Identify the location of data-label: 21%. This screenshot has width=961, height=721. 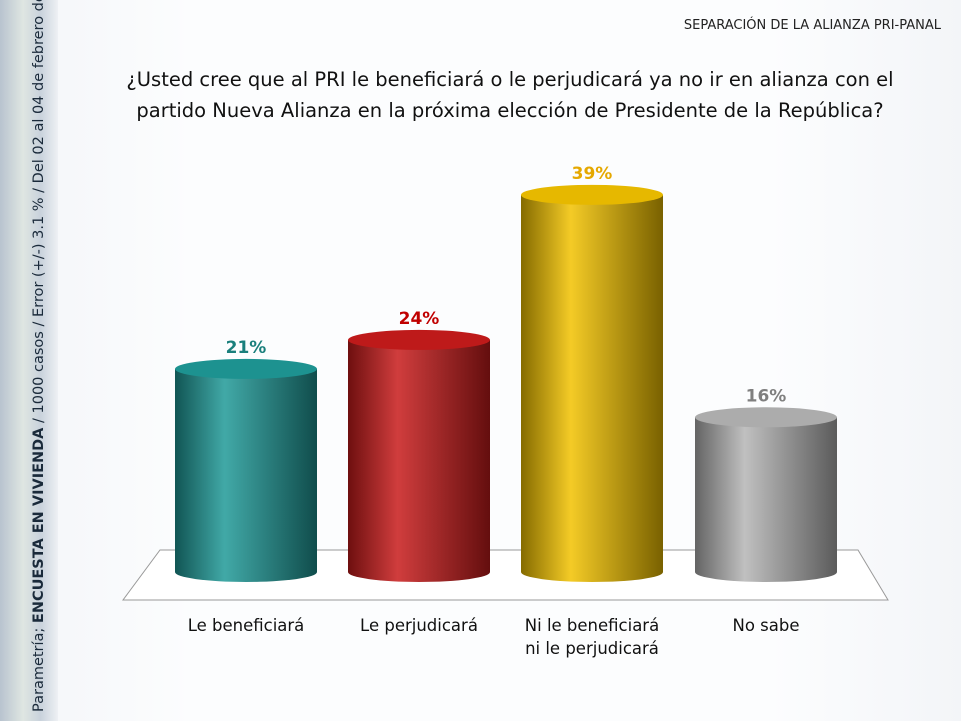
(246, 348).